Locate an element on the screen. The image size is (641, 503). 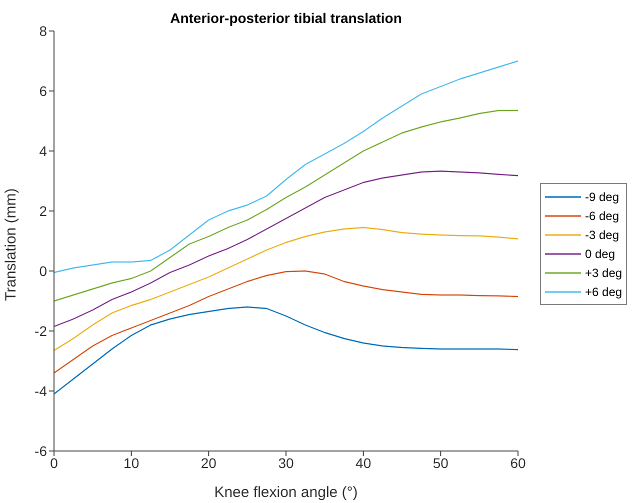
legend-label: +6 deg is located at coordinates (603, 291).